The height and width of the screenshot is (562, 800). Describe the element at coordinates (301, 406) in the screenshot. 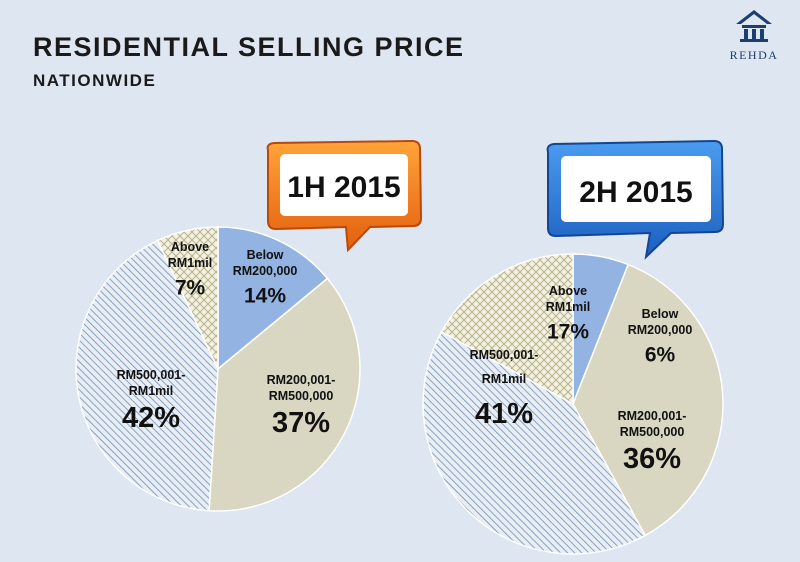

I see `slice-label-rm200-001-rm500-000: RM200,001- RM500,000 37%` at that location.